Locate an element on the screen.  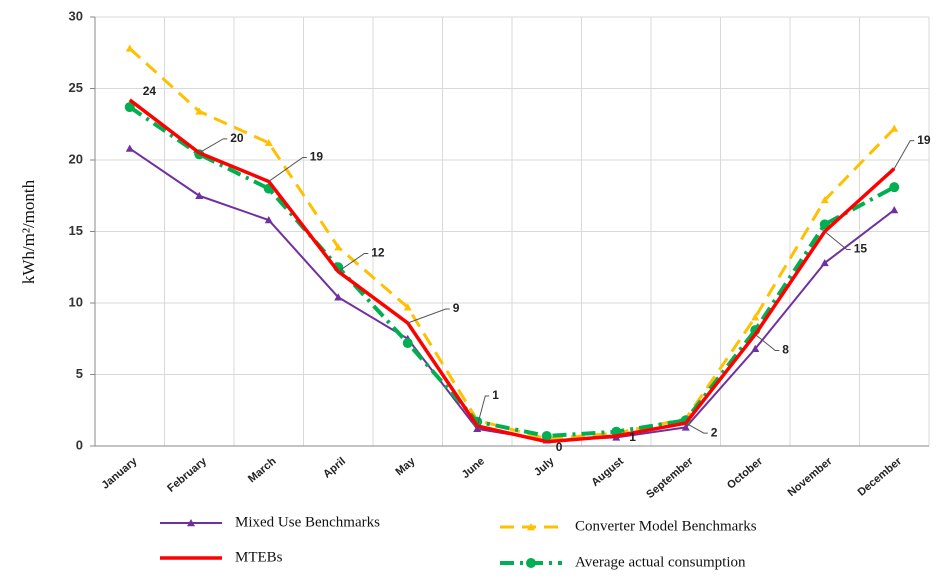
legend-label: Average actual consumption is located at coordinates (660, 562).